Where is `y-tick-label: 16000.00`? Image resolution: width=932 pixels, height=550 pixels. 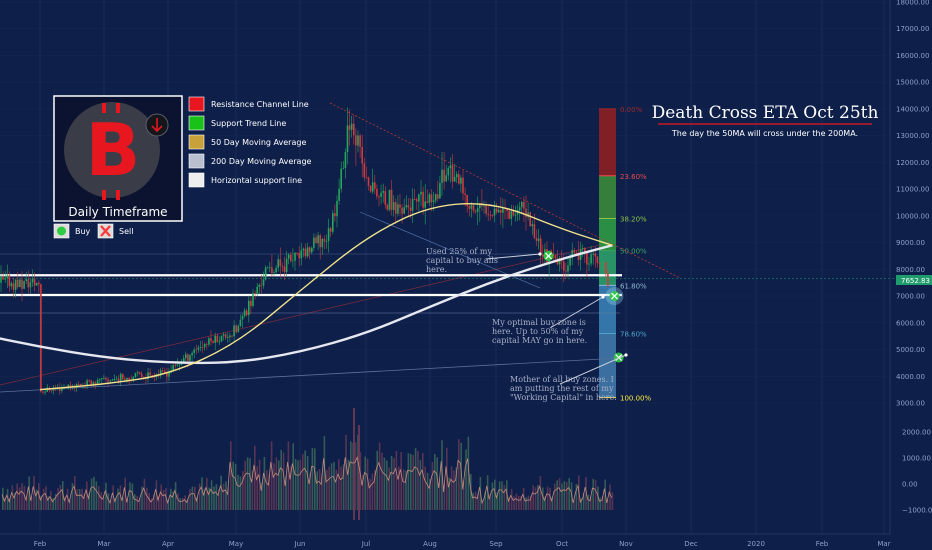
y-tick-label: 16000.00 is located at coordinates (912, 56).